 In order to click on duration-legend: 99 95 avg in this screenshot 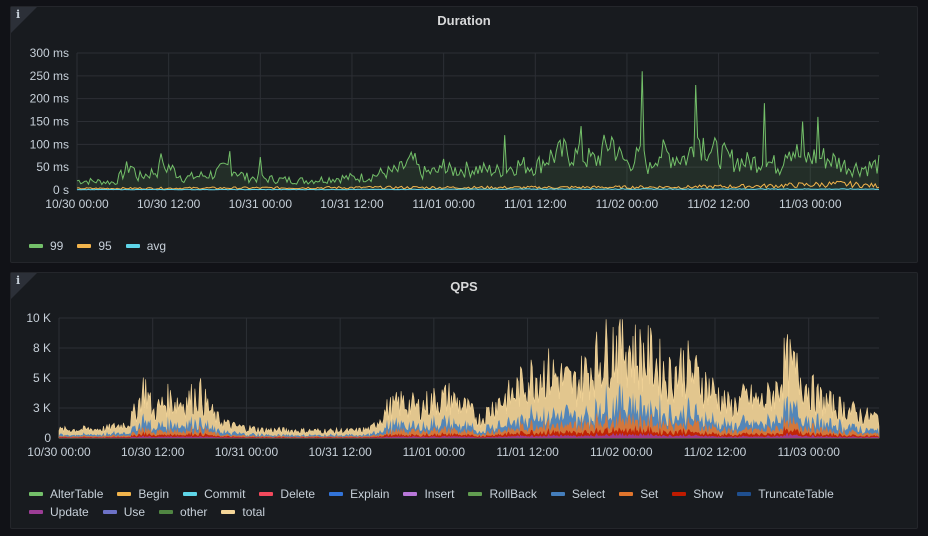, I will do `click(97, 246)`.